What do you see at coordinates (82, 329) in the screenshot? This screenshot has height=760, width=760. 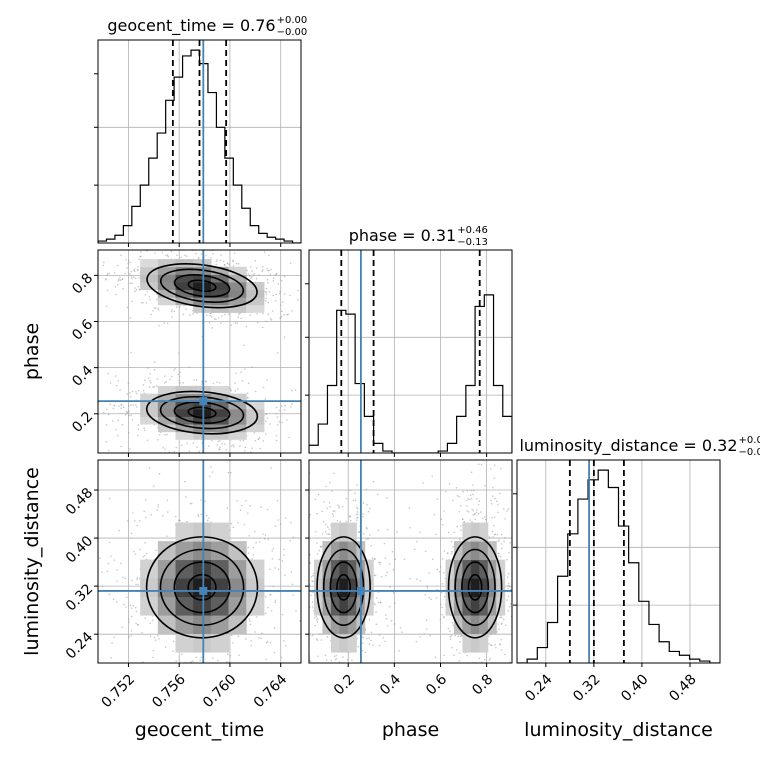 I see `y-tick-label: 0.6` at bounding box center [82, 329].